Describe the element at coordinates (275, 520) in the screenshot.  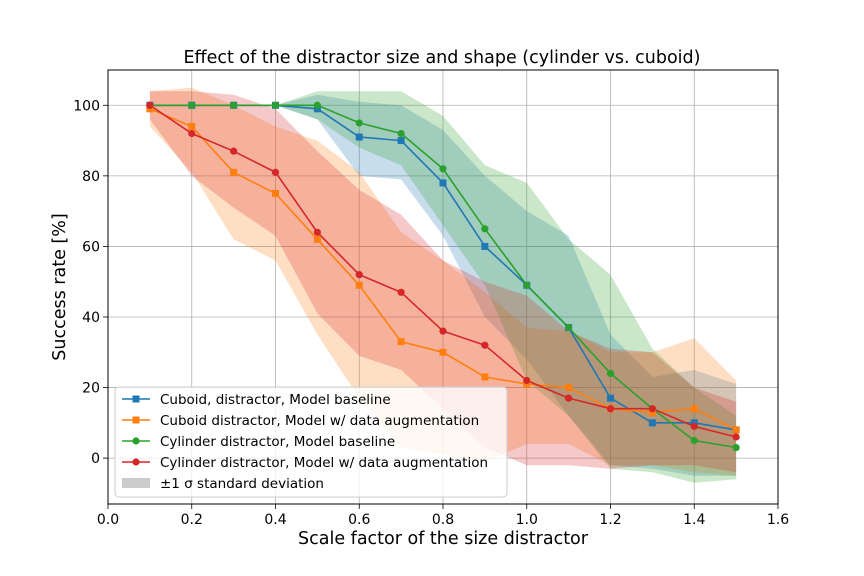
I see `x-tick-label: 0.4` at that location.